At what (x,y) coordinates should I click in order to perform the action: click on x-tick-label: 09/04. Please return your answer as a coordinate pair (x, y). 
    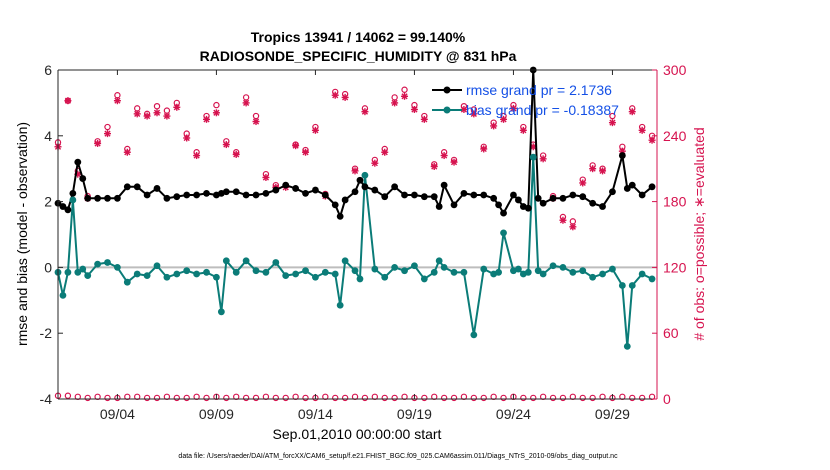
    Looking at the image, I should click on (117, 414).